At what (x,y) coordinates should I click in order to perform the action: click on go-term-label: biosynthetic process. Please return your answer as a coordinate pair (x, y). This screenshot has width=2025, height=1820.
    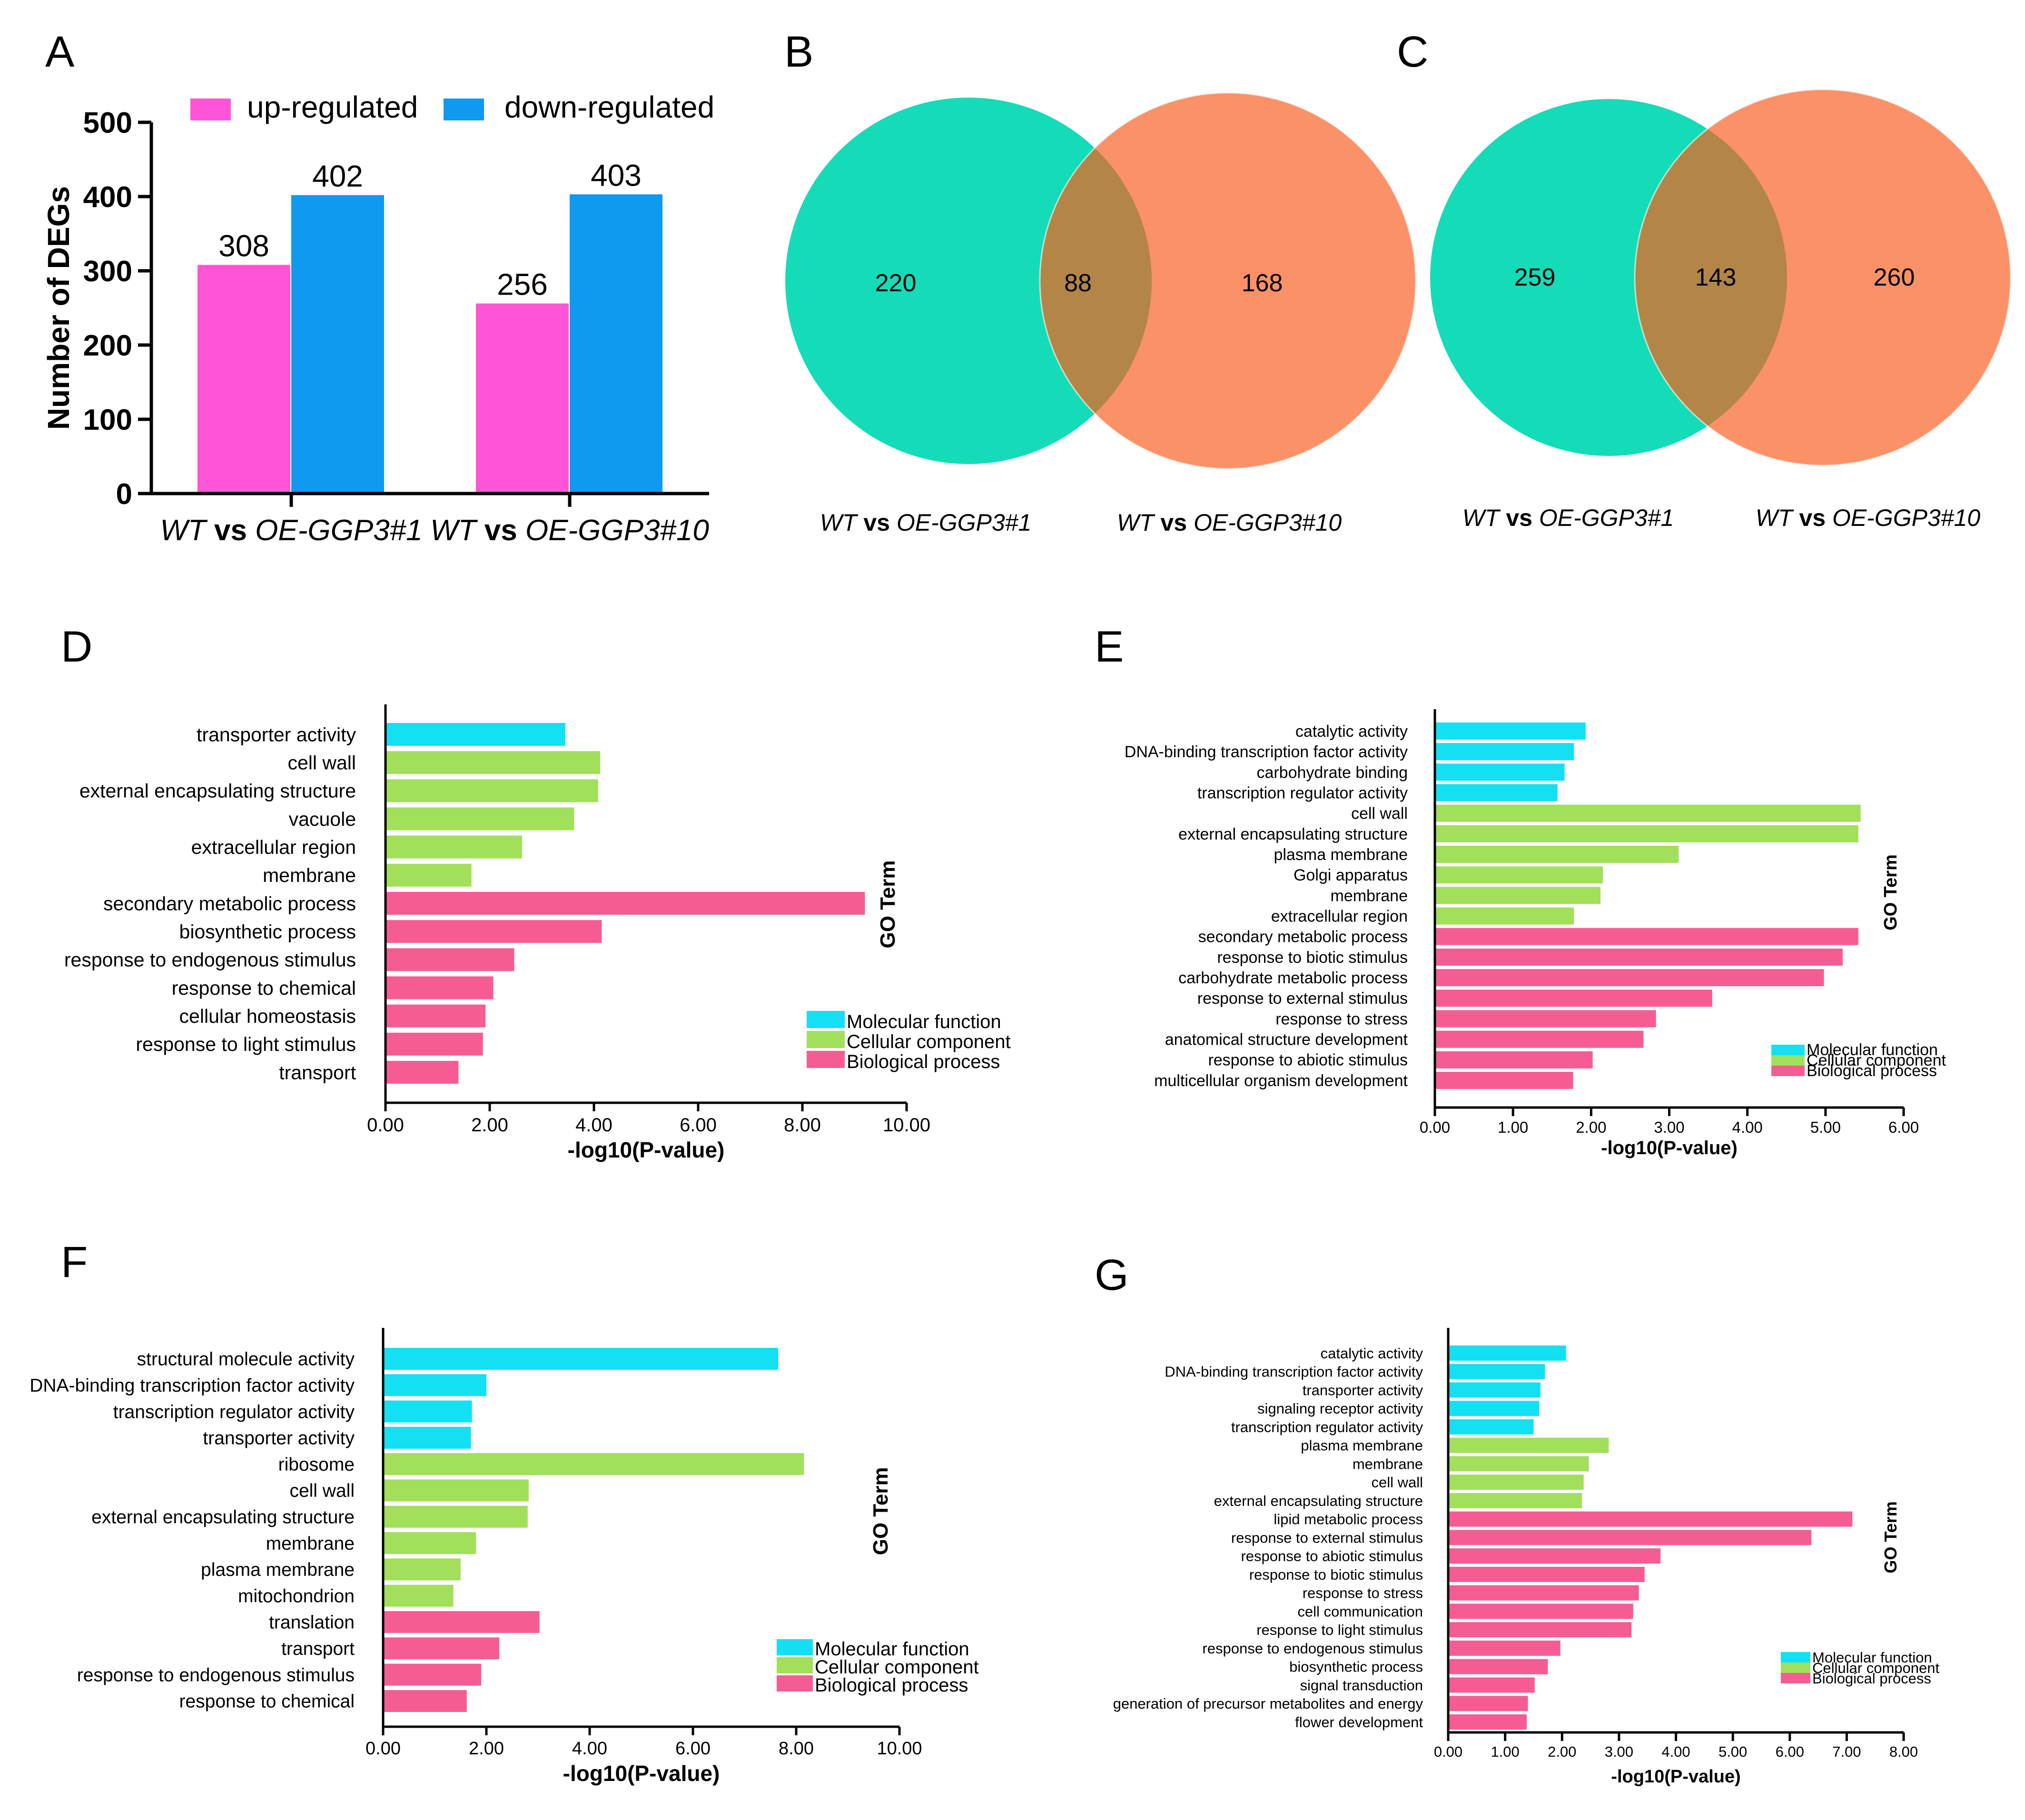
    Looking at the image, I should click on (267, 932).